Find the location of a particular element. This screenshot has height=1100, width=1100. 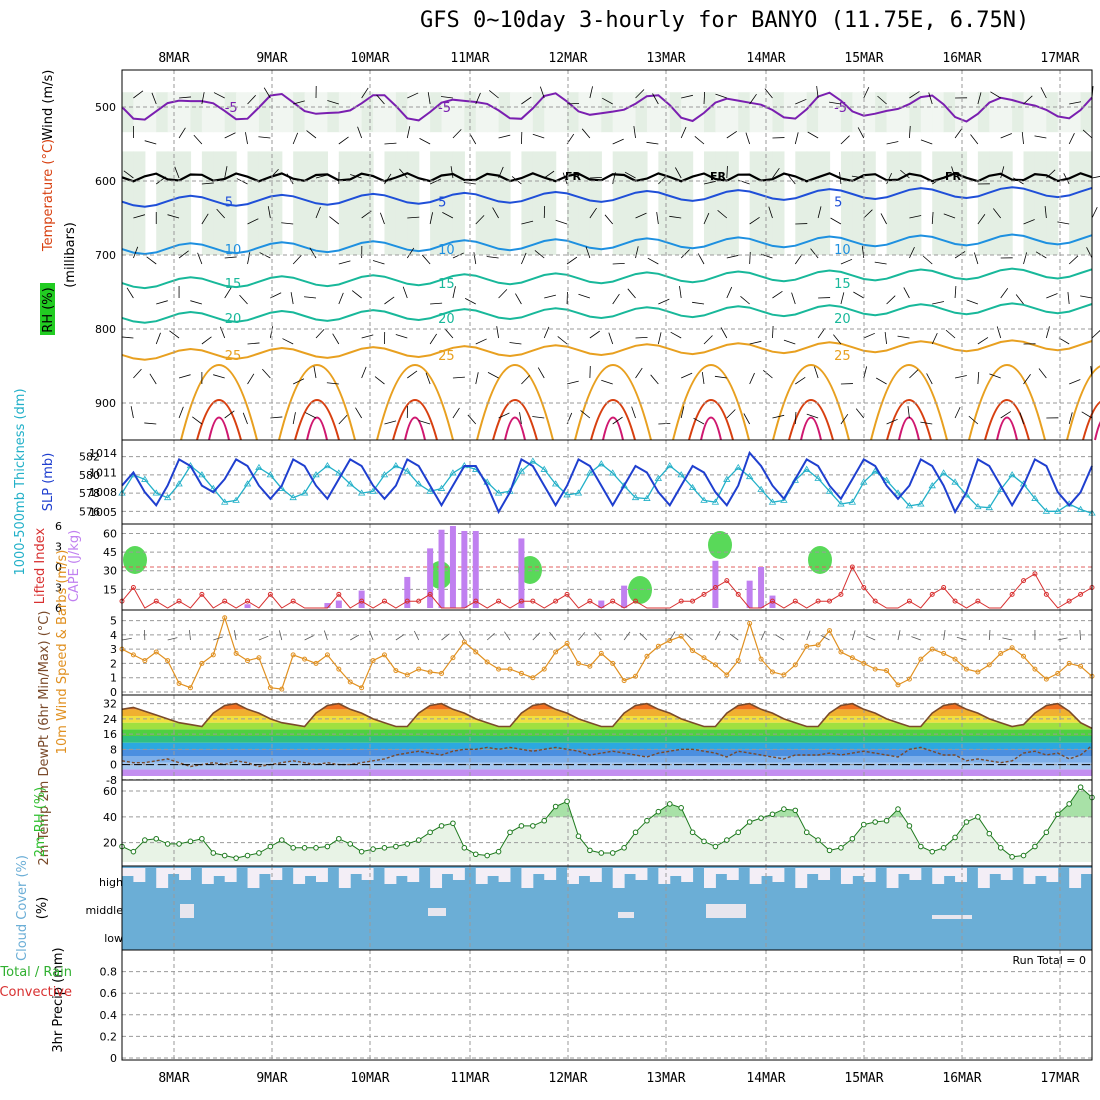

warm-contour-arch is located at coordinates (1083, 403).